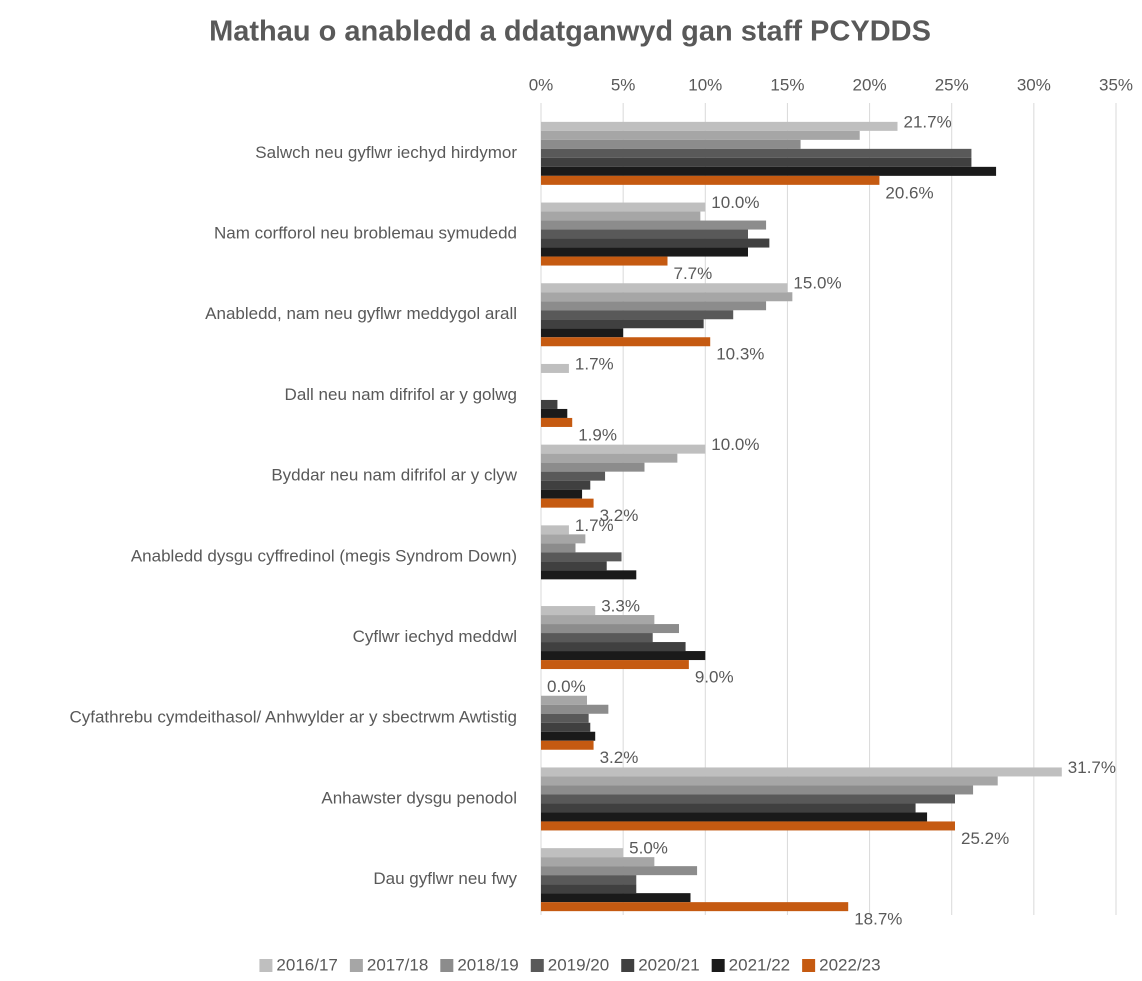 This screenshot has width=1142, height=981. What do you see at coordinates (386, 152) in the screenshot?
I see `category-label: Salwch neu gyflwr iechyd hirdymor` at bounding box center [386, 152].